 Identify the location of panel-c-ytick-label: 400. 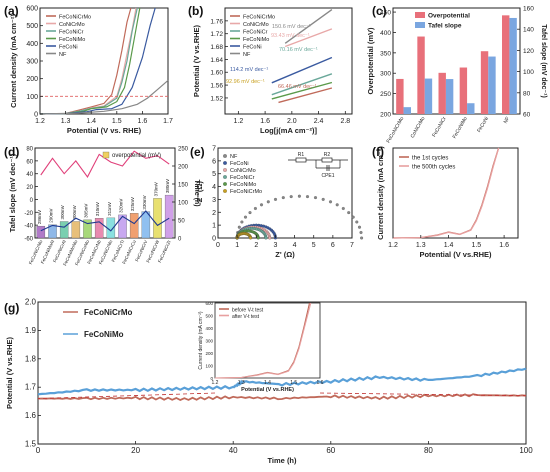
(385, 33).